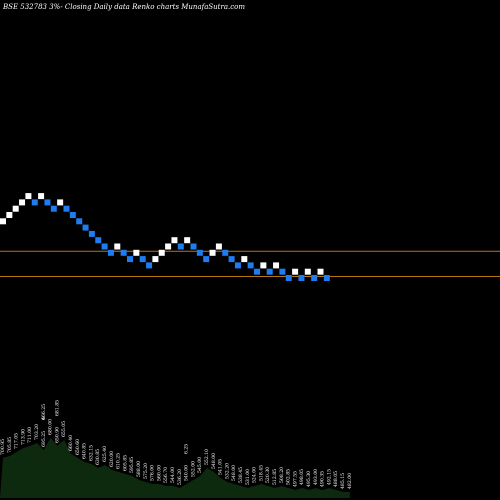 Image resolution: width=500 pixels, height=500 pixels. What do you see at coordinates (91, 453) in the screenshot?
I see `volume-label: 632.15` at bounding box center [91, 453].